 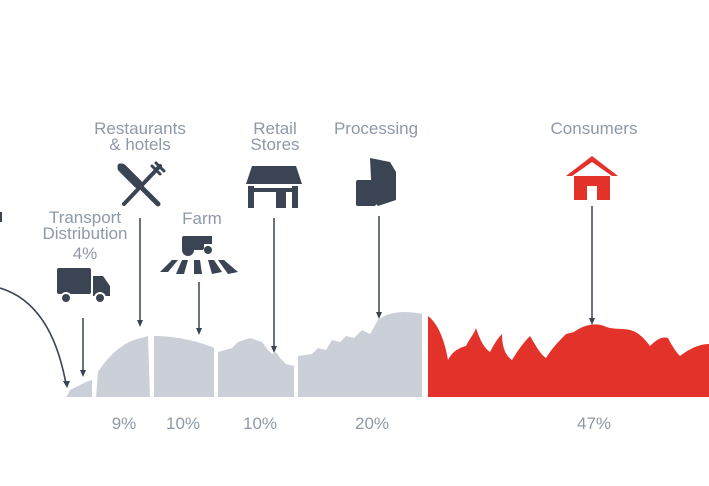 What do you see at coordinates (85, 217) in the screenshot?
I see `label-transport-line1: Transport` at bounding box center [85, 217].